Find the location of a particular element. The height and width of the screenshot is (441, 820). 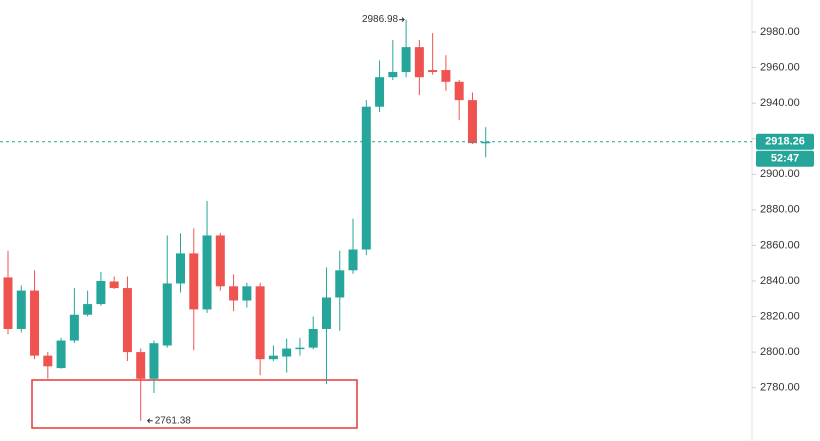

y-tick-label: 2940.00 is located at coordinates (780, 103).